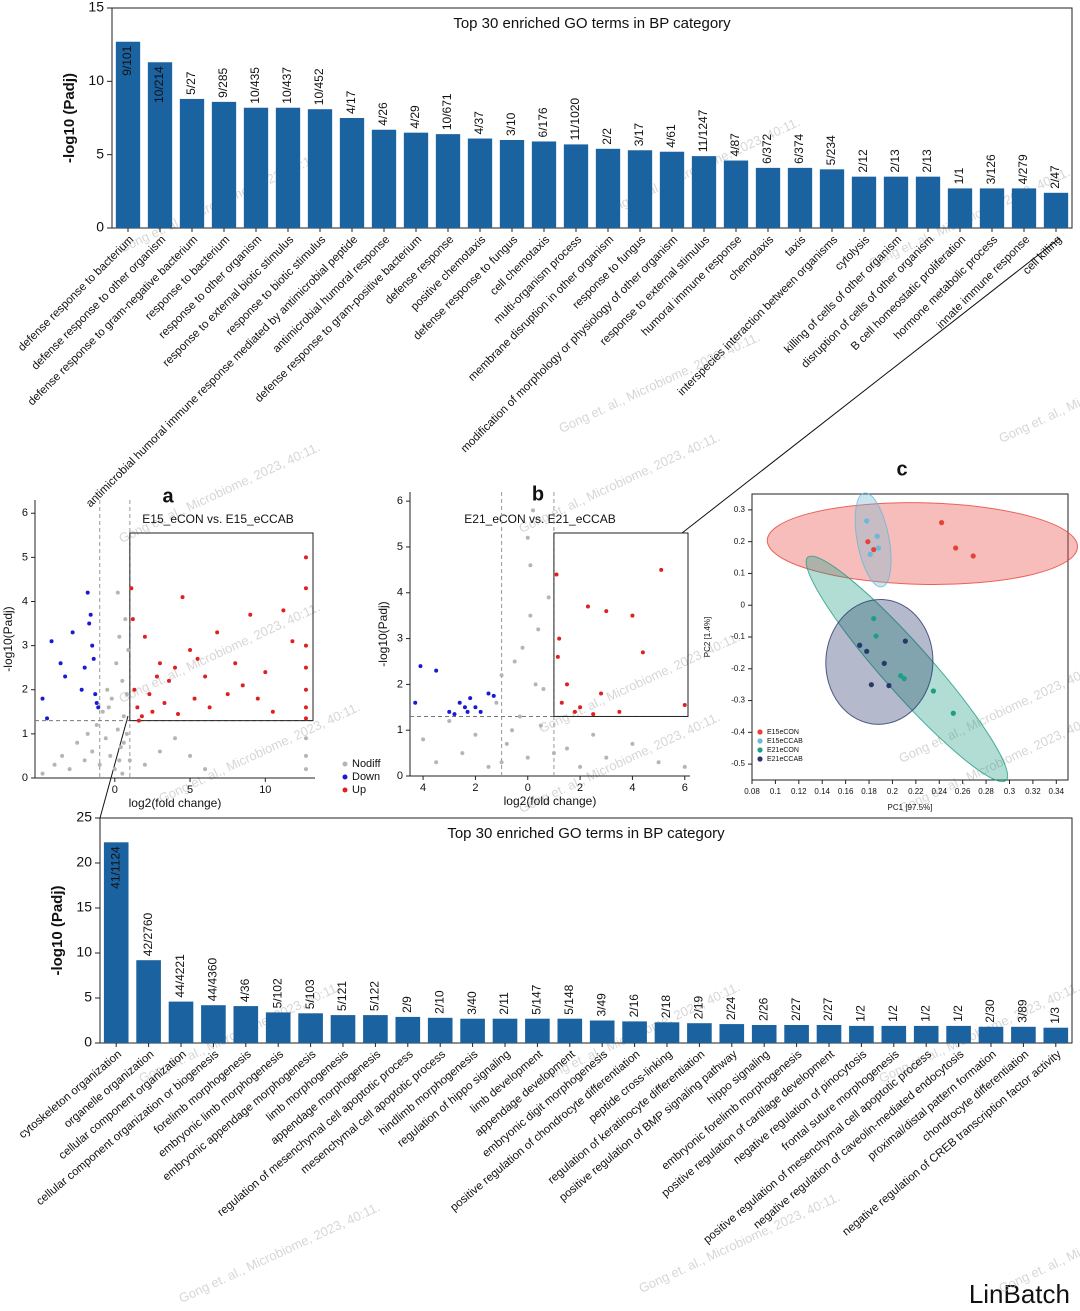  Describe the element at coordinates (359, 790) in the screenshot. I see `legend-label: Up` at that location.